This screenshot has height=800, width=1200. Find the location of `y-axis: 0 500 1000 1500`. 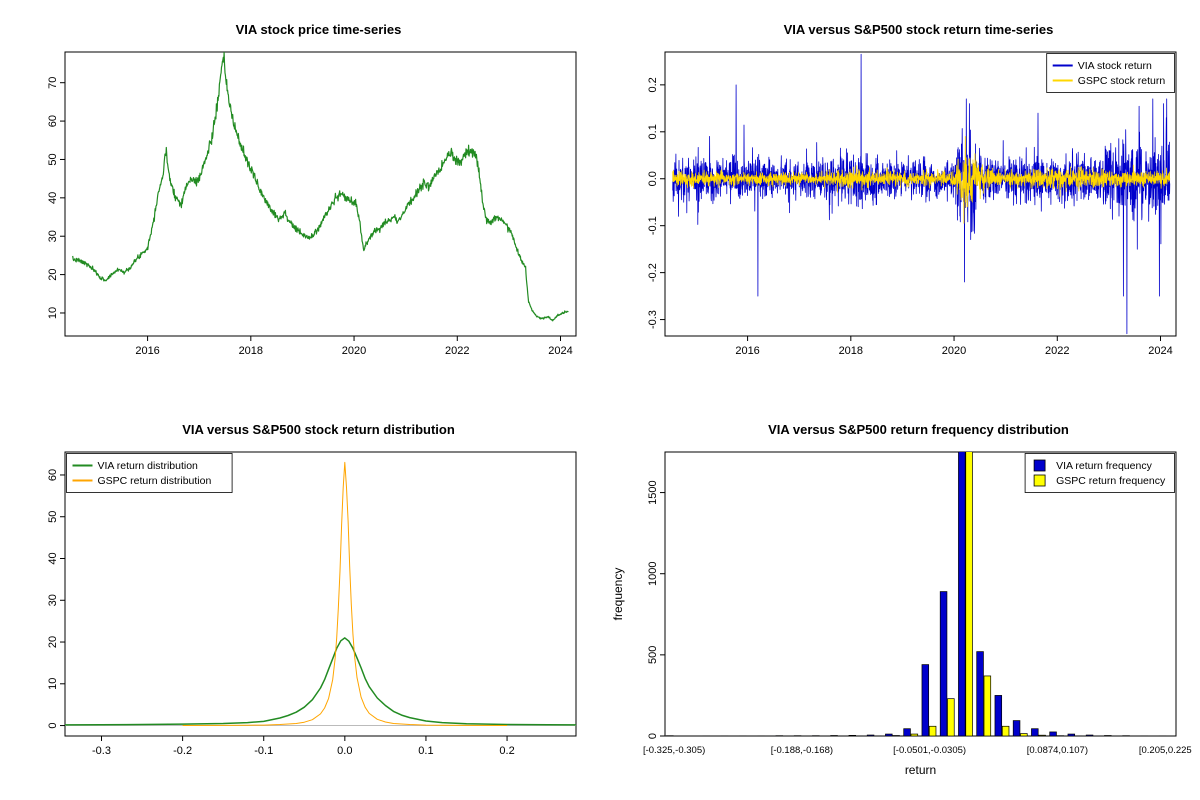

y-axis: 0 500 1000 1500 is located at coordinates (656, 609).